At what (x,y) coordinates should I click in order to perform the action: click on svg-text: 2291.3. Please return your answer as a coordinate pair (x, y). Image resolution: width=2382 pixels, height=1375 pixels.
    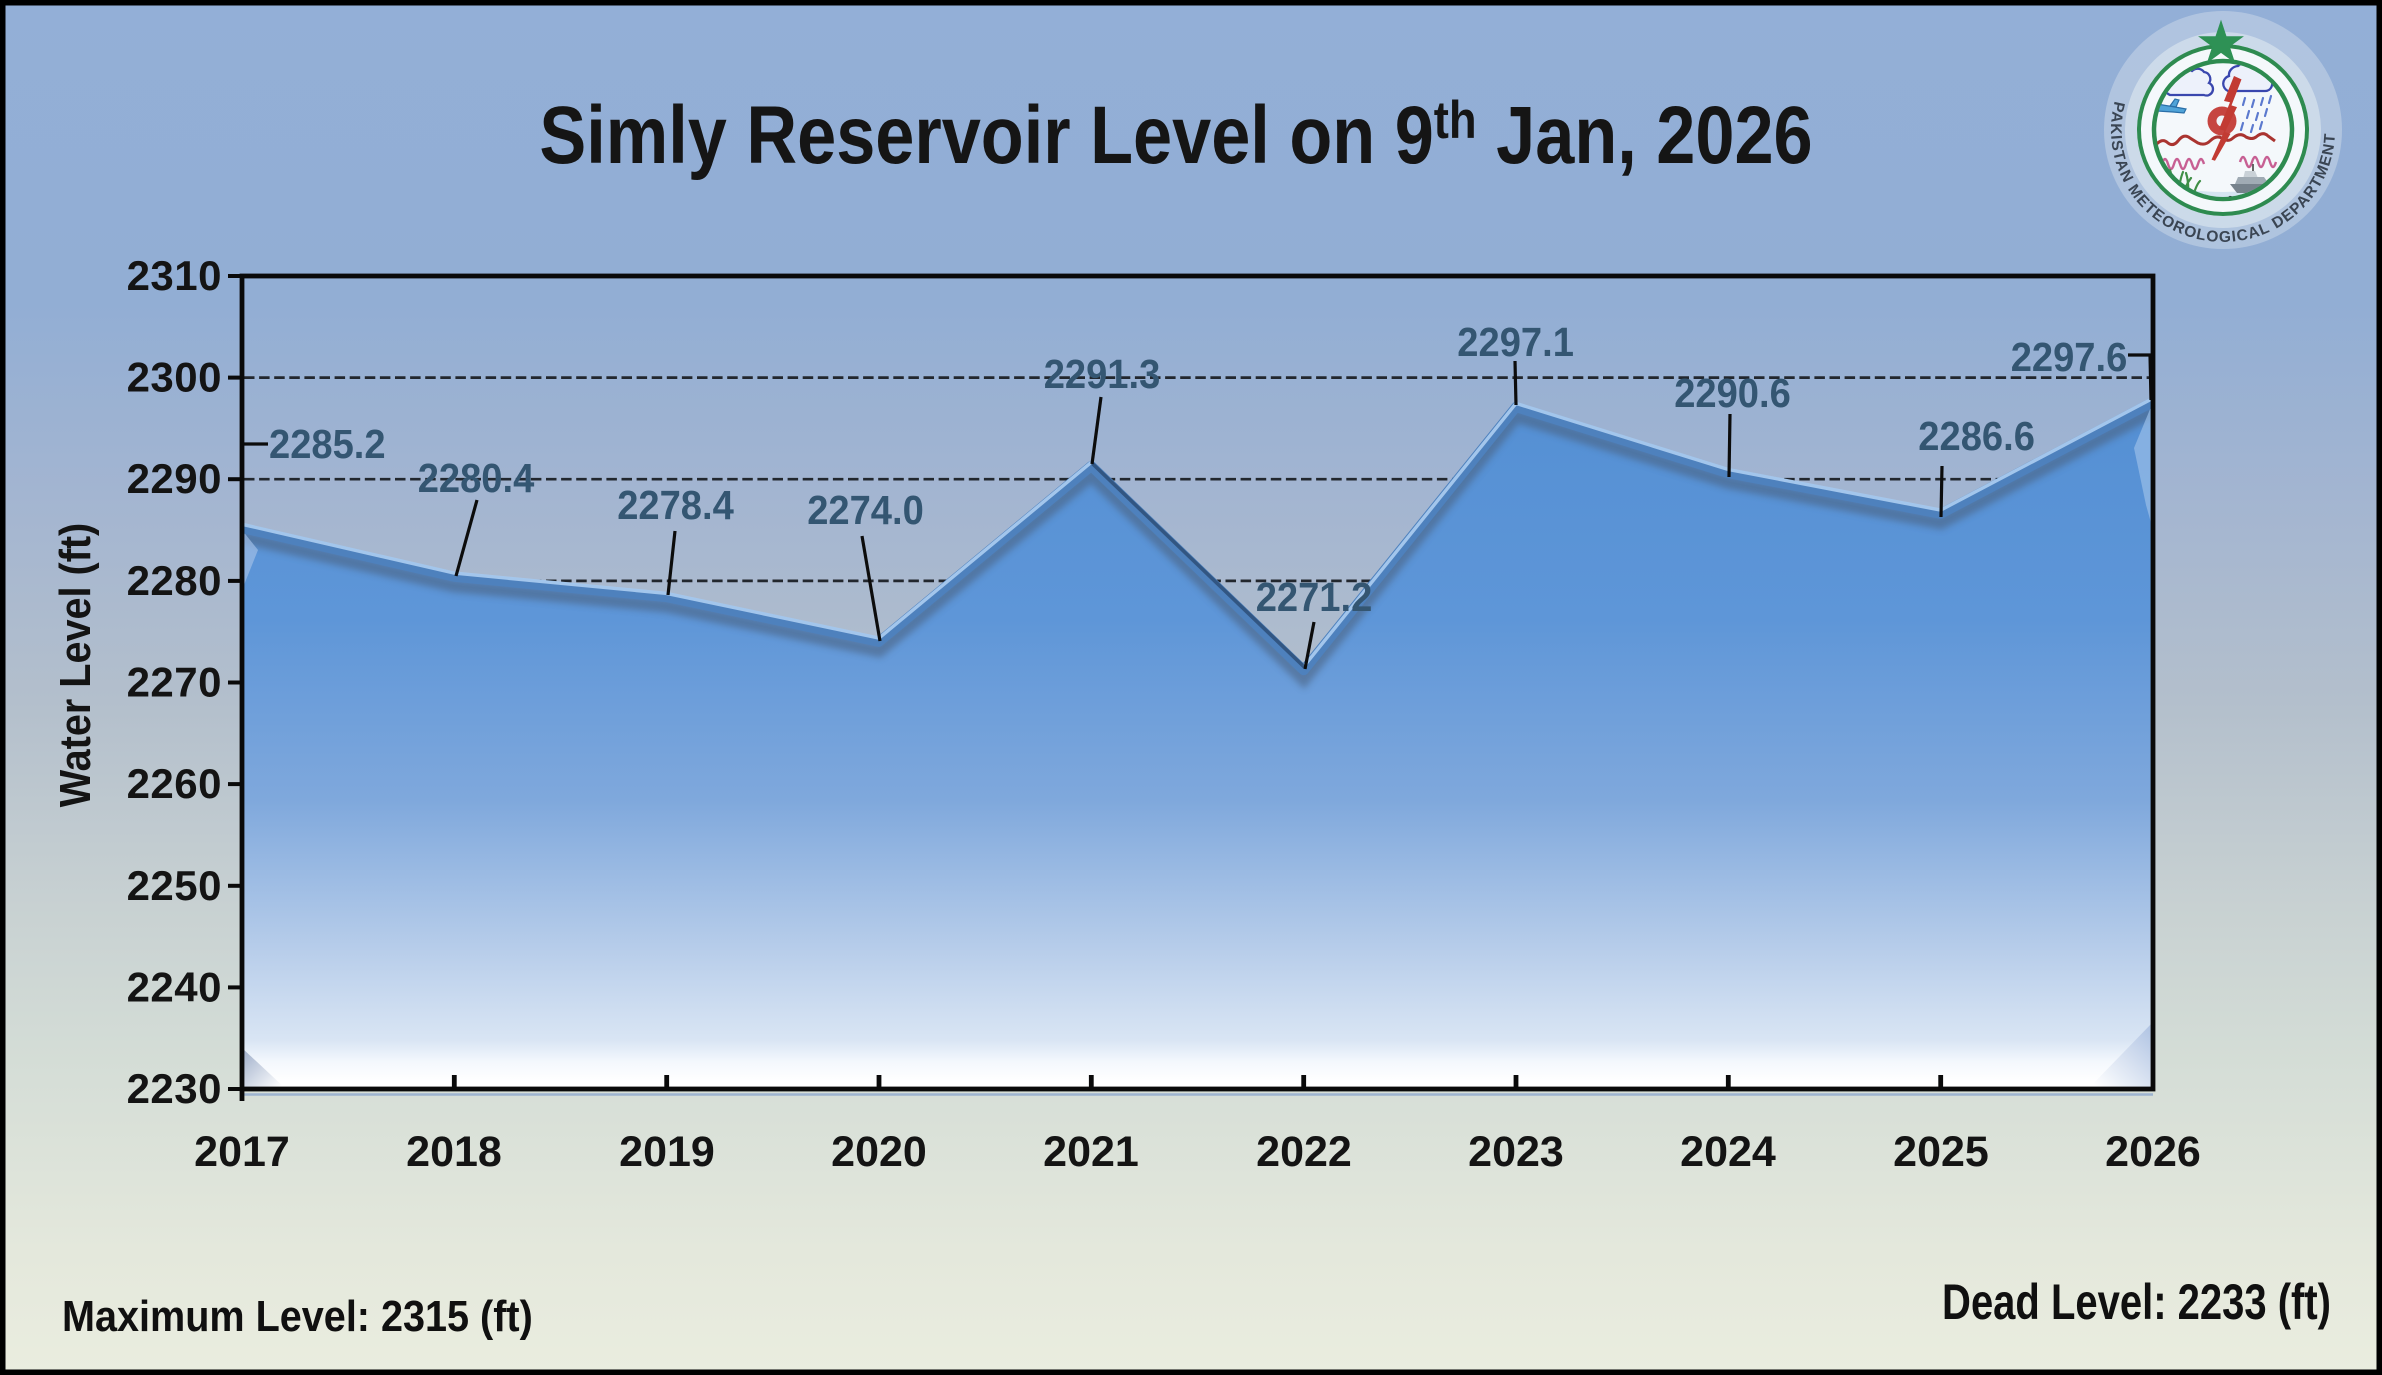
    Looking at the image, I should click on (1102, 375).